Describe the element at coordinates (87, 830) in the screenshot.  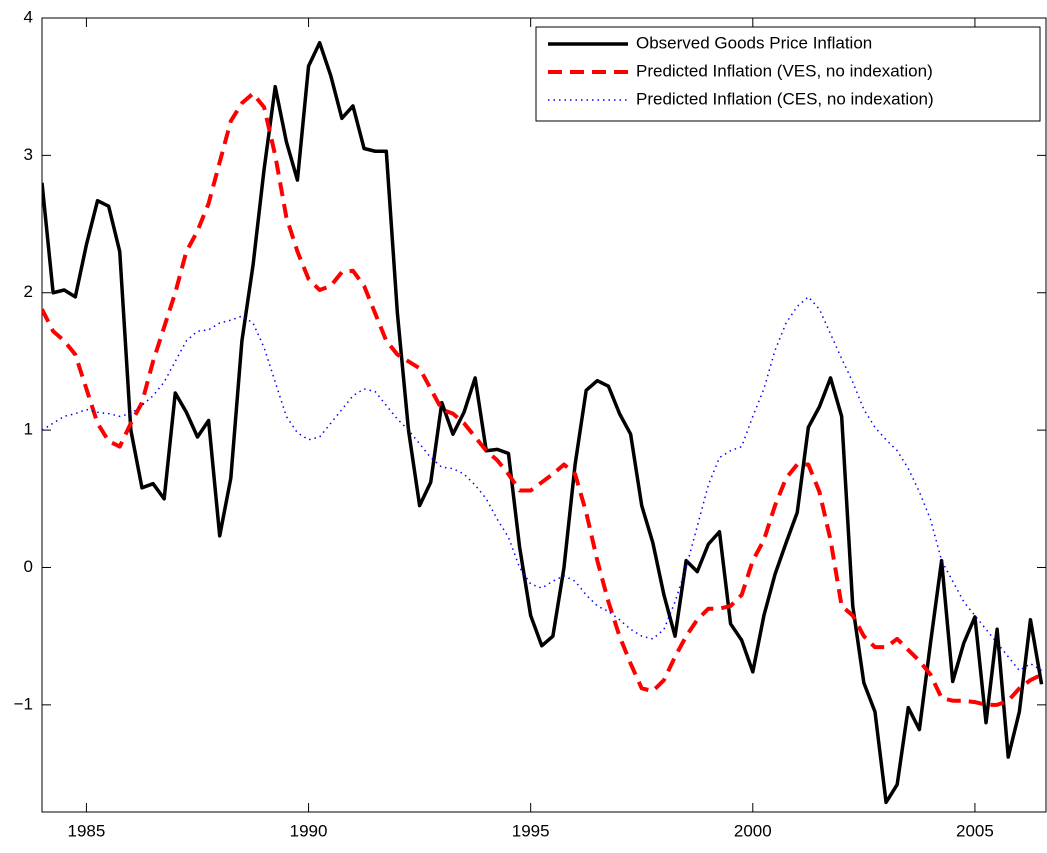
I see `x-tick-label: 1985` at that location.